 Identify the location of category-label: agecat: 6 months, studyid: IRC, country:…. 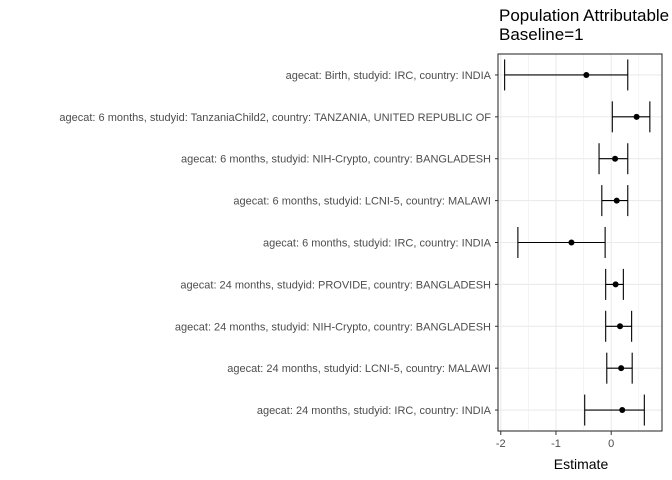
(377, 244).